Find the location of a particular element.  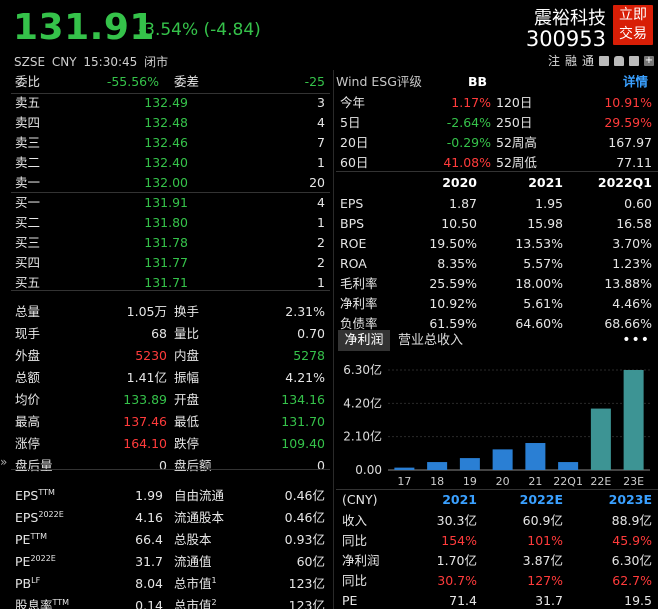

bids-volume: 4 is located at coordinates (321, 202).